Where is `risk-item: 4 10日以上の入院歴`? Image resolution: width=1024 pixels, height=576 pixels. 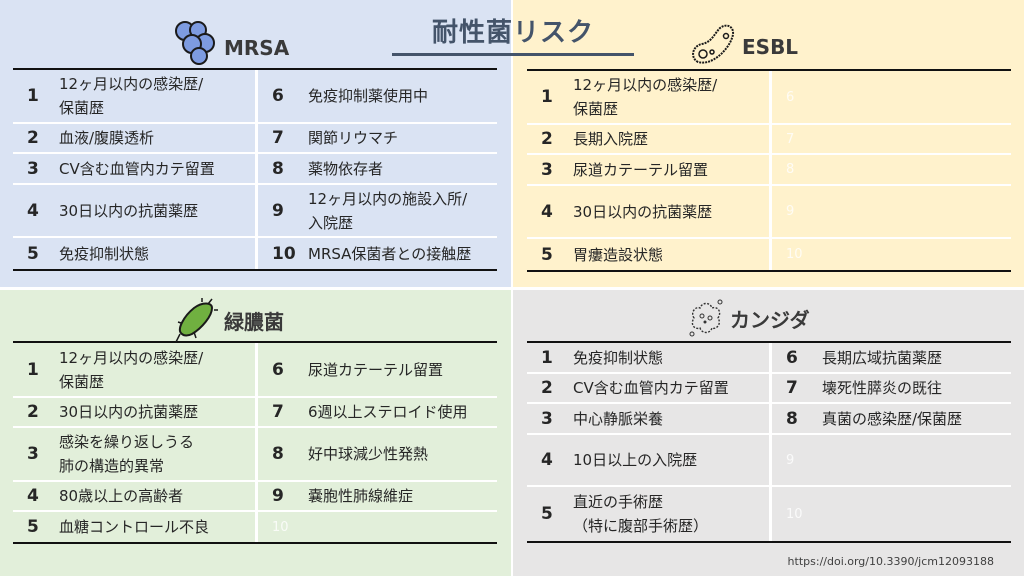 risk-item: 4 10日以上の入院歴 is located at coordinates (648, 460).